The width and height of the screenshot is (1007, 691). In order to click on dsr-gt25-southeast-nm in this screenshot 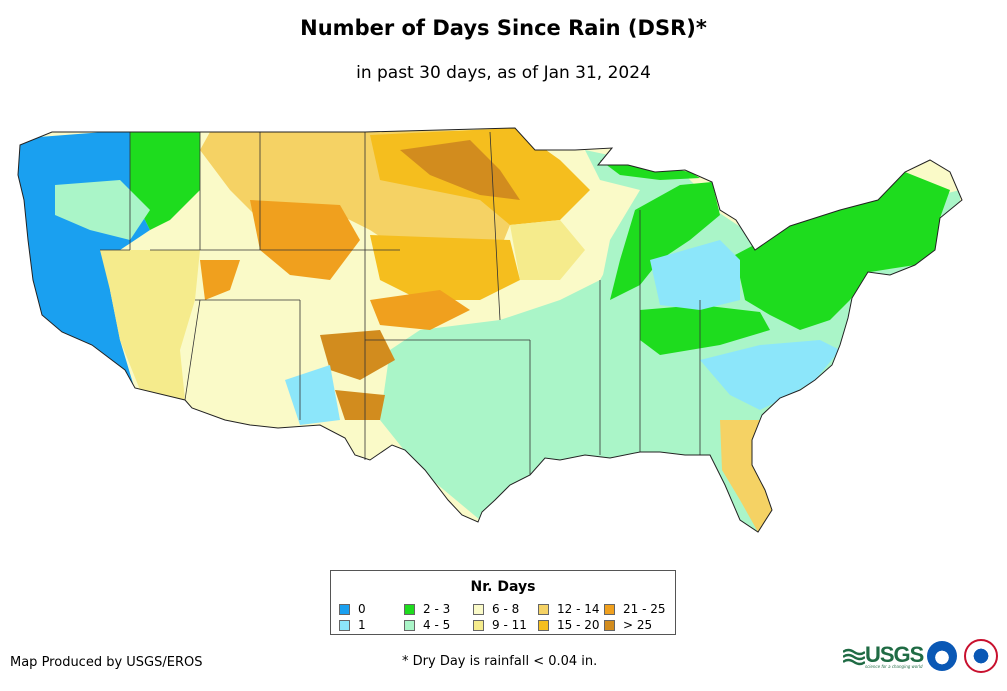, I will do `click(360, 405)`.